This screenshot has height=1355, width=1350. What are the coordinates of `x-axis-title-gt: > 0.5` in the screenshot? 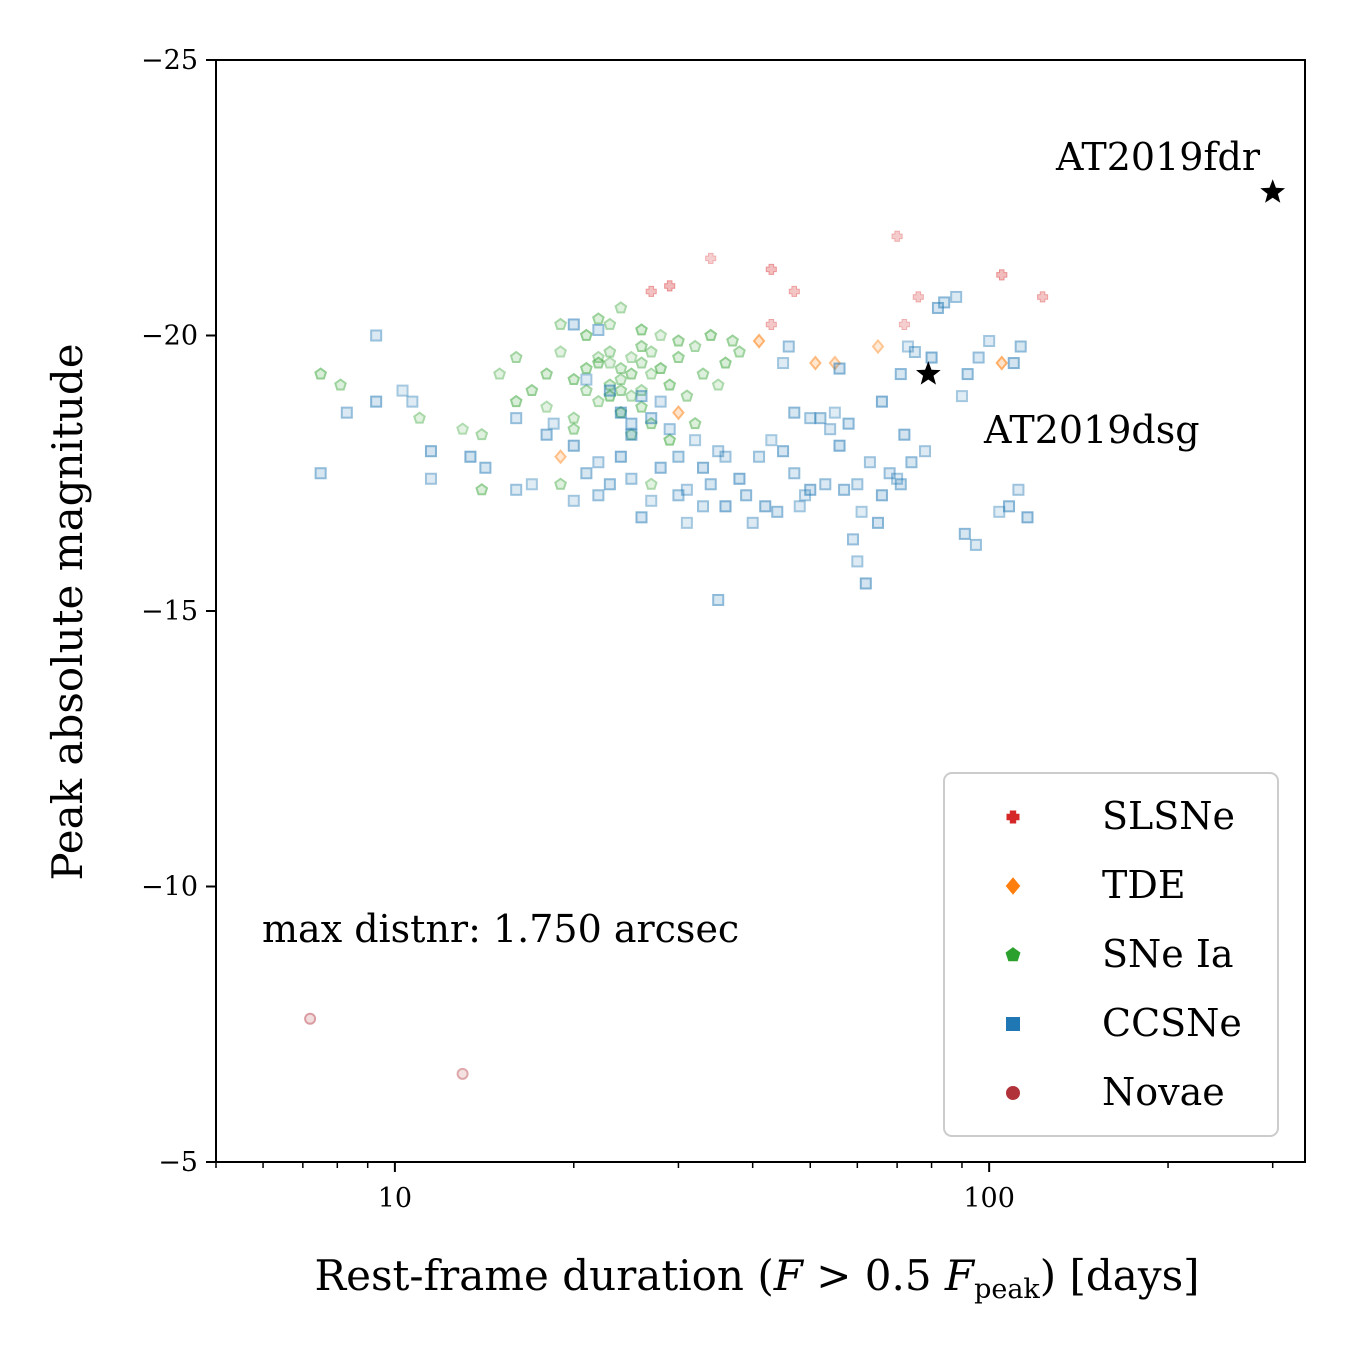 It's located at (874, 1275).